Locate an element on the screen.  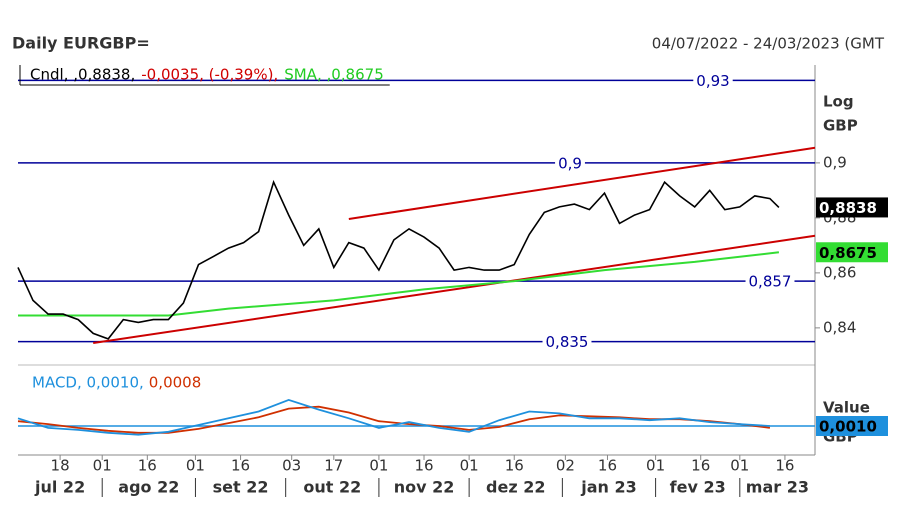
month-label: fev 23 is located at coordinates (698, 487).